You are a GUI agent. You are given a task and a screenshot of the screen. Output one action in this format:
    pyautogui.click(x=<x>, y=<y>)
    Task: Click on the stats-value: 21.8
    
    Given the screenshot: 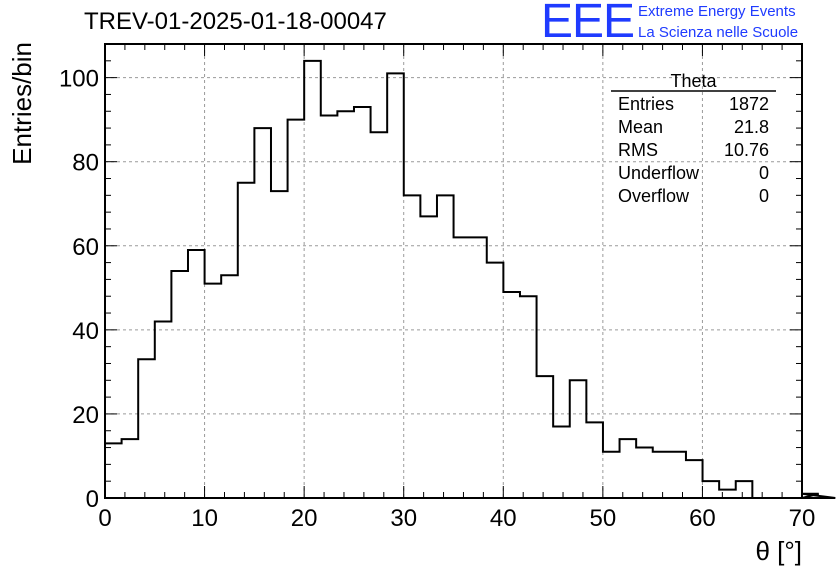 What is the action you would take?
    pyautogui.click(x=751, y=127)
    